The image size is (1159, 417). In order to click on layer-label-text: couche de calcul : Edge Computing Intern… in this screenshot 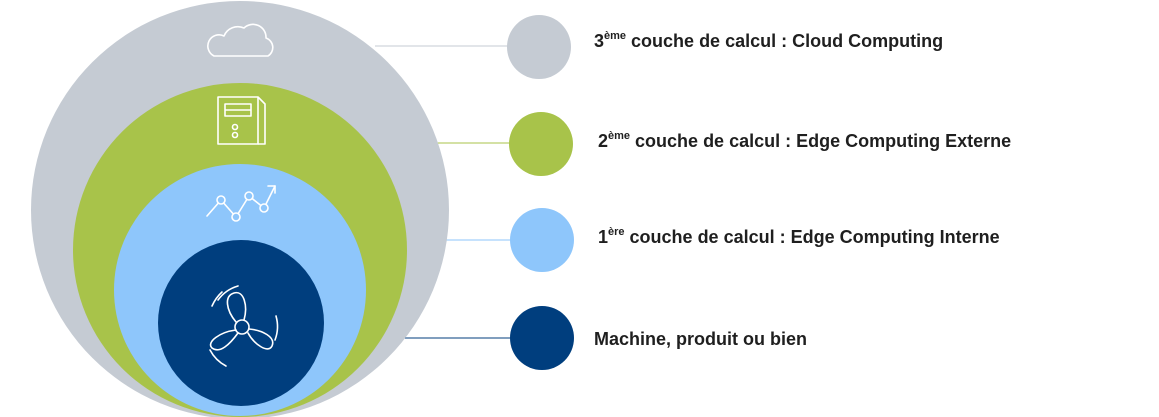, I will do `click(812, 237)`.